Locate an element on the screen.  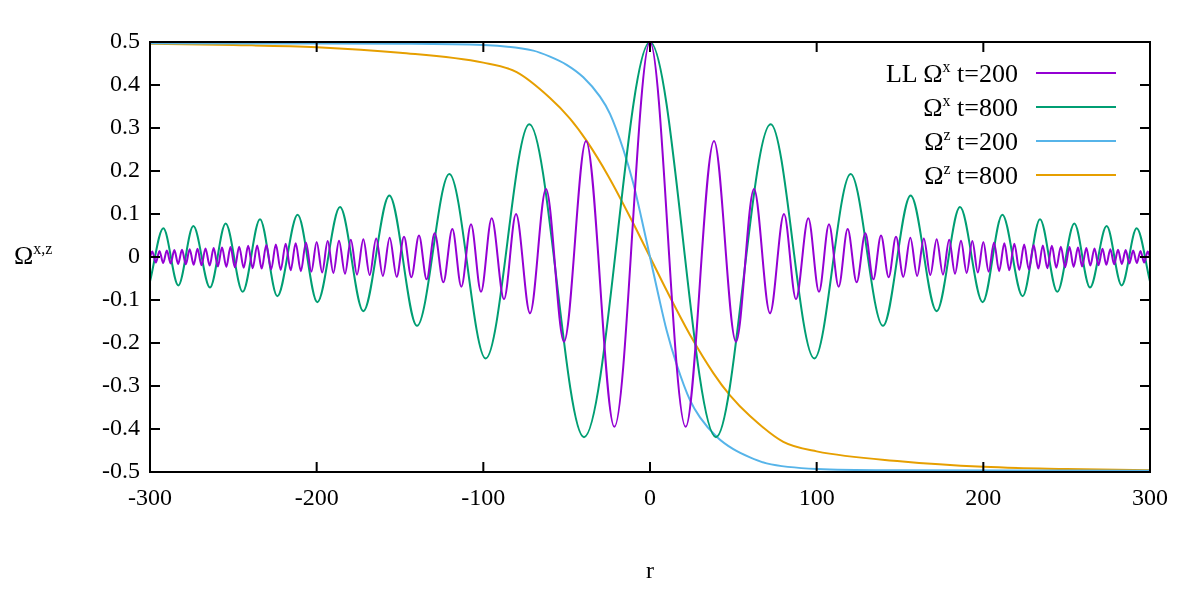
x-tick-label: 100 is located at coordinates (816, 496).